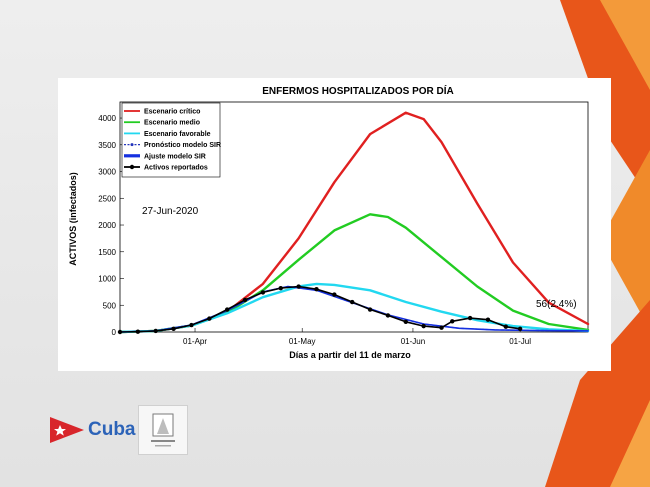 This screenshot has width=650, height=487. Describe the element at coordinates (302, 341) in the screenshot. I see `x-tick-label: 01-May` at that location.